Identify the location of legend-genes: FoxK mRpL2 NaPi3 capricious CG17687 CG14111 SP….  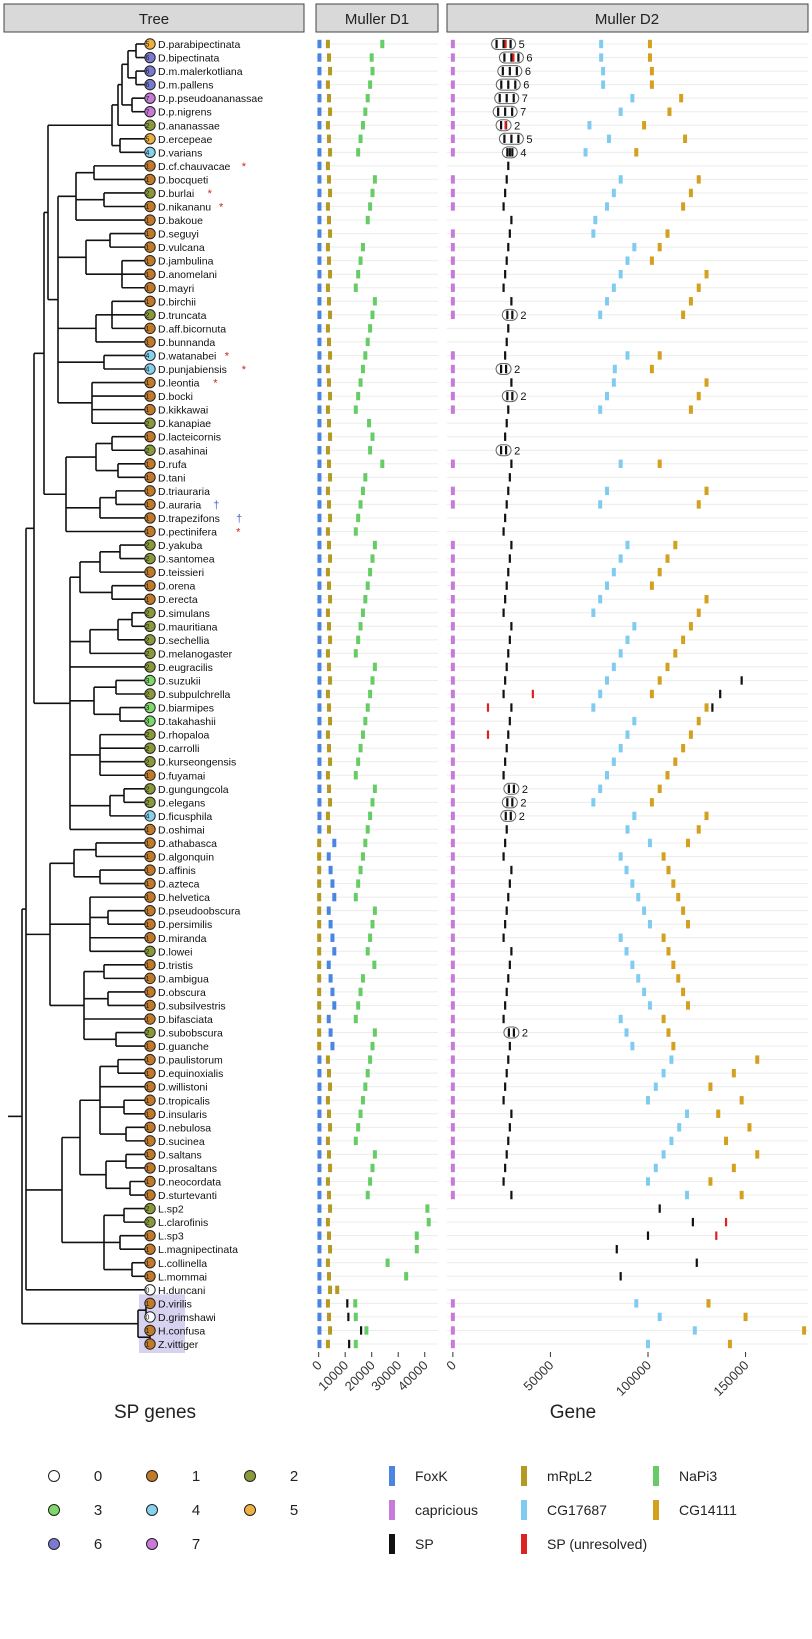
(563, 1510).